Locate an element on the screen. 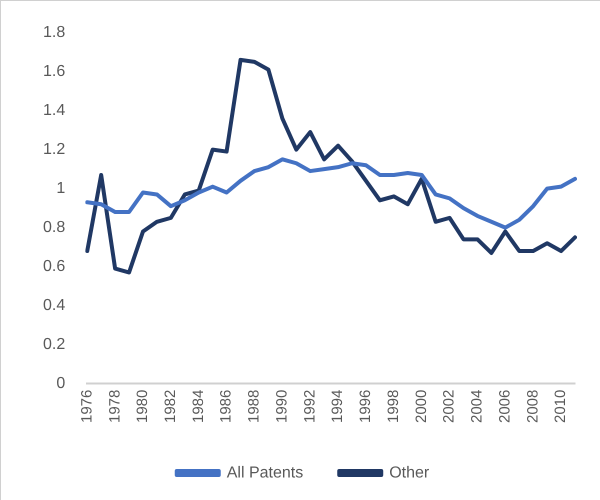  x-tick-label: 2010 is located at coordinates (561, 407).